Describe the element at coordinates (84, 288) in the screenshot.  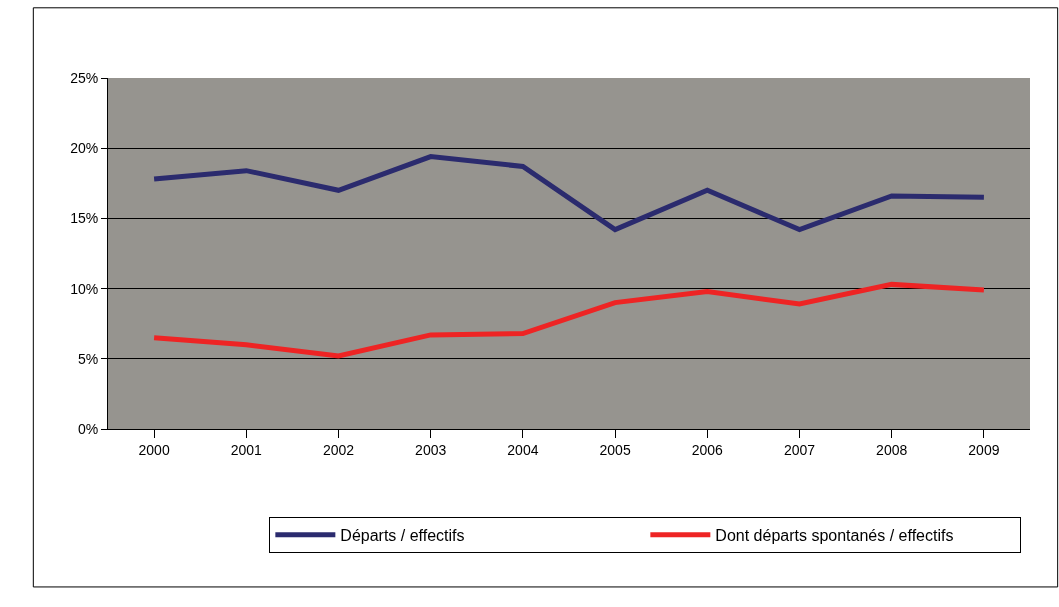
I see `y-tick-label: 10%` at that location.